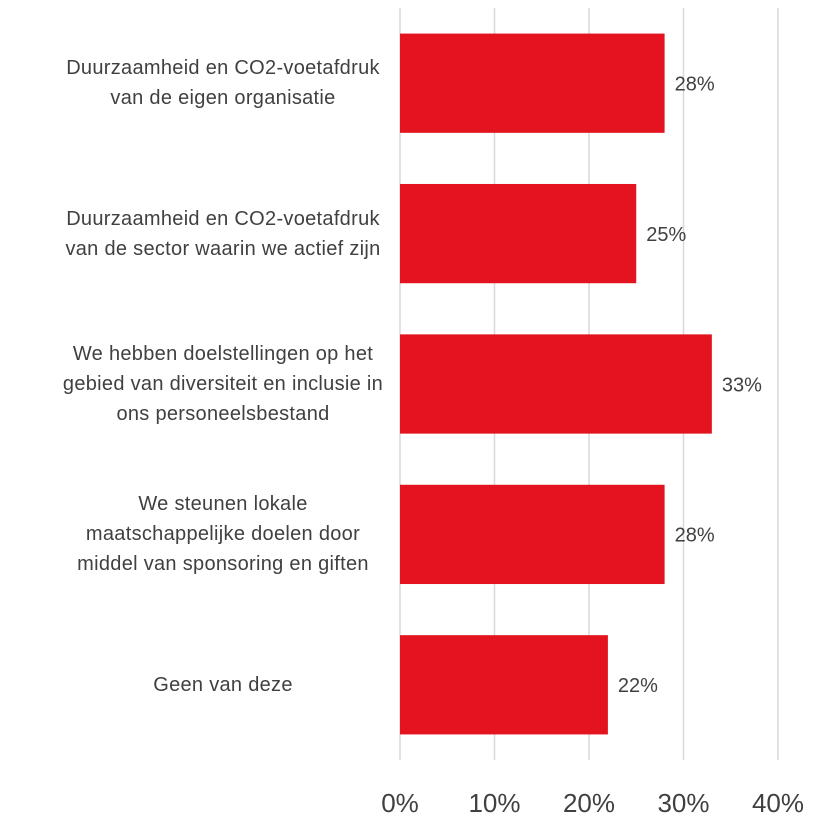 The width and height of the screenshot is (825, 815). Describe the element at coordinates (666, 235) in the screenshot. I see `value-label: 25%` at that location.